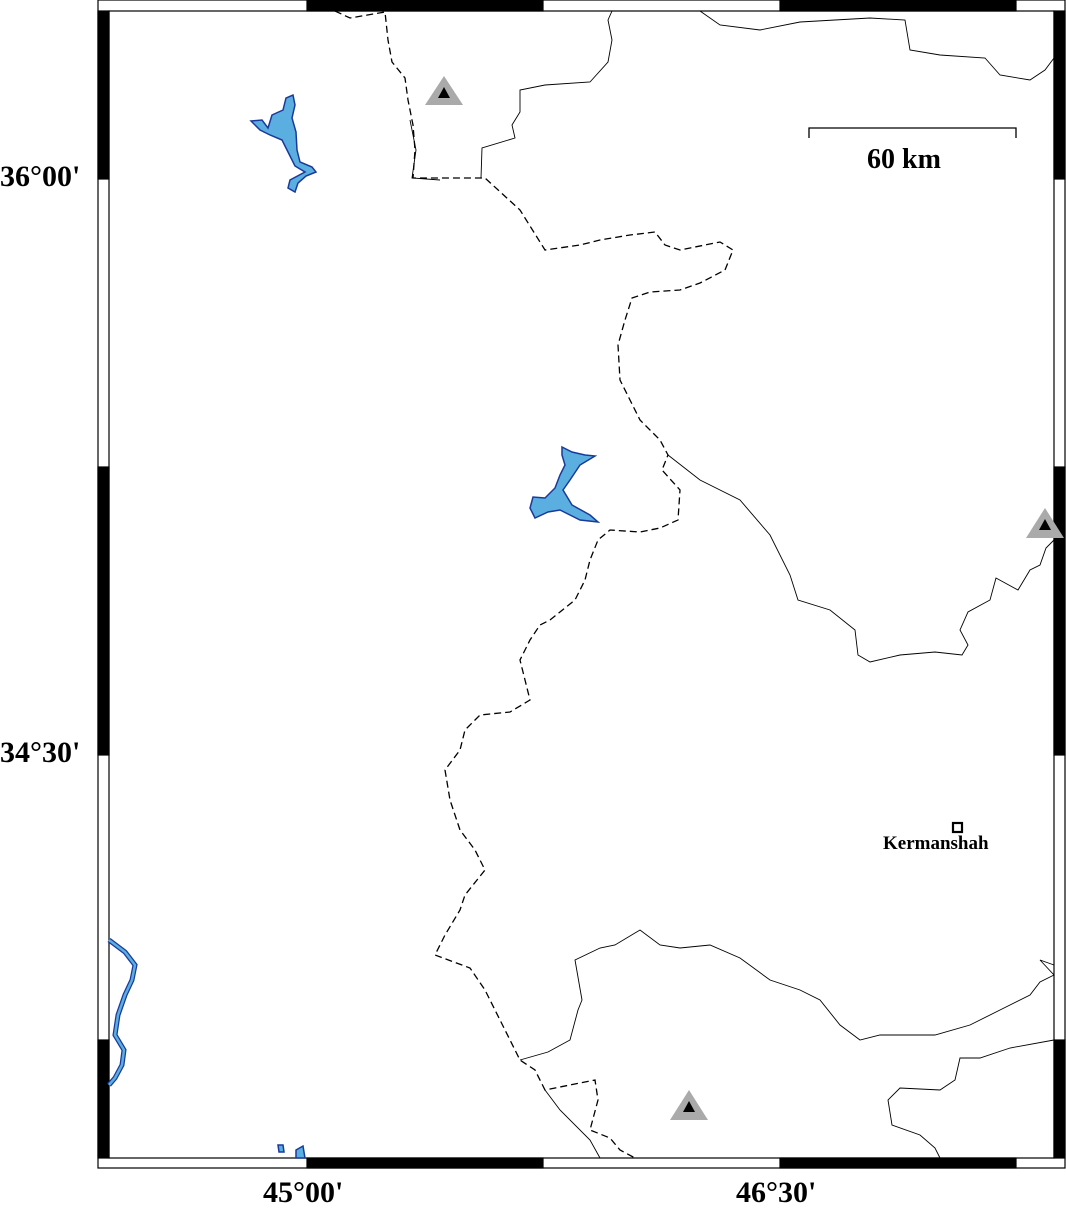  I want to click on lake-north, so click(283, 143).